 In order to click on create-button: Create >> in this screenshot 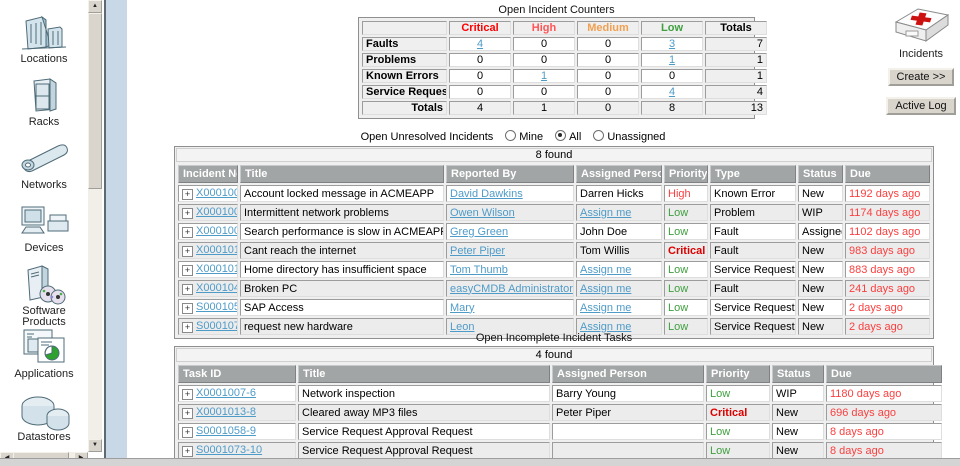, I will do `click(921, 77)`.